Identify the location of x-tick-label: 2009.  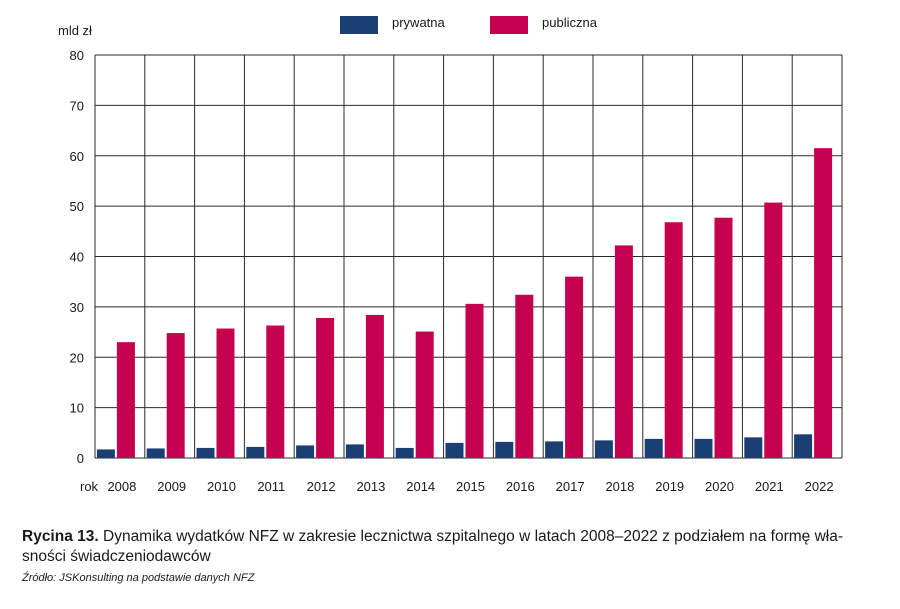
(171, 486).